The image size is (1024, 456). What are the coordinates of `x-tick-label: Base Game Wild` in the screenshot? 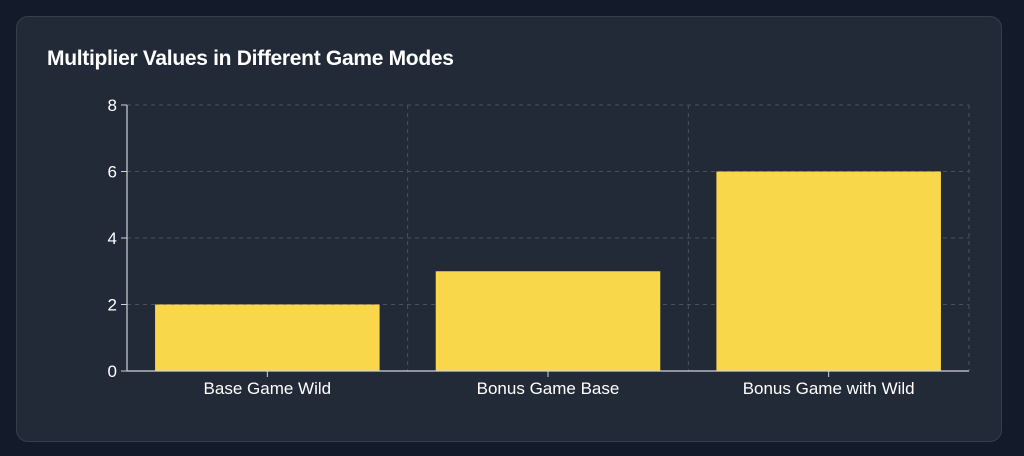 It's located at (268, 388).